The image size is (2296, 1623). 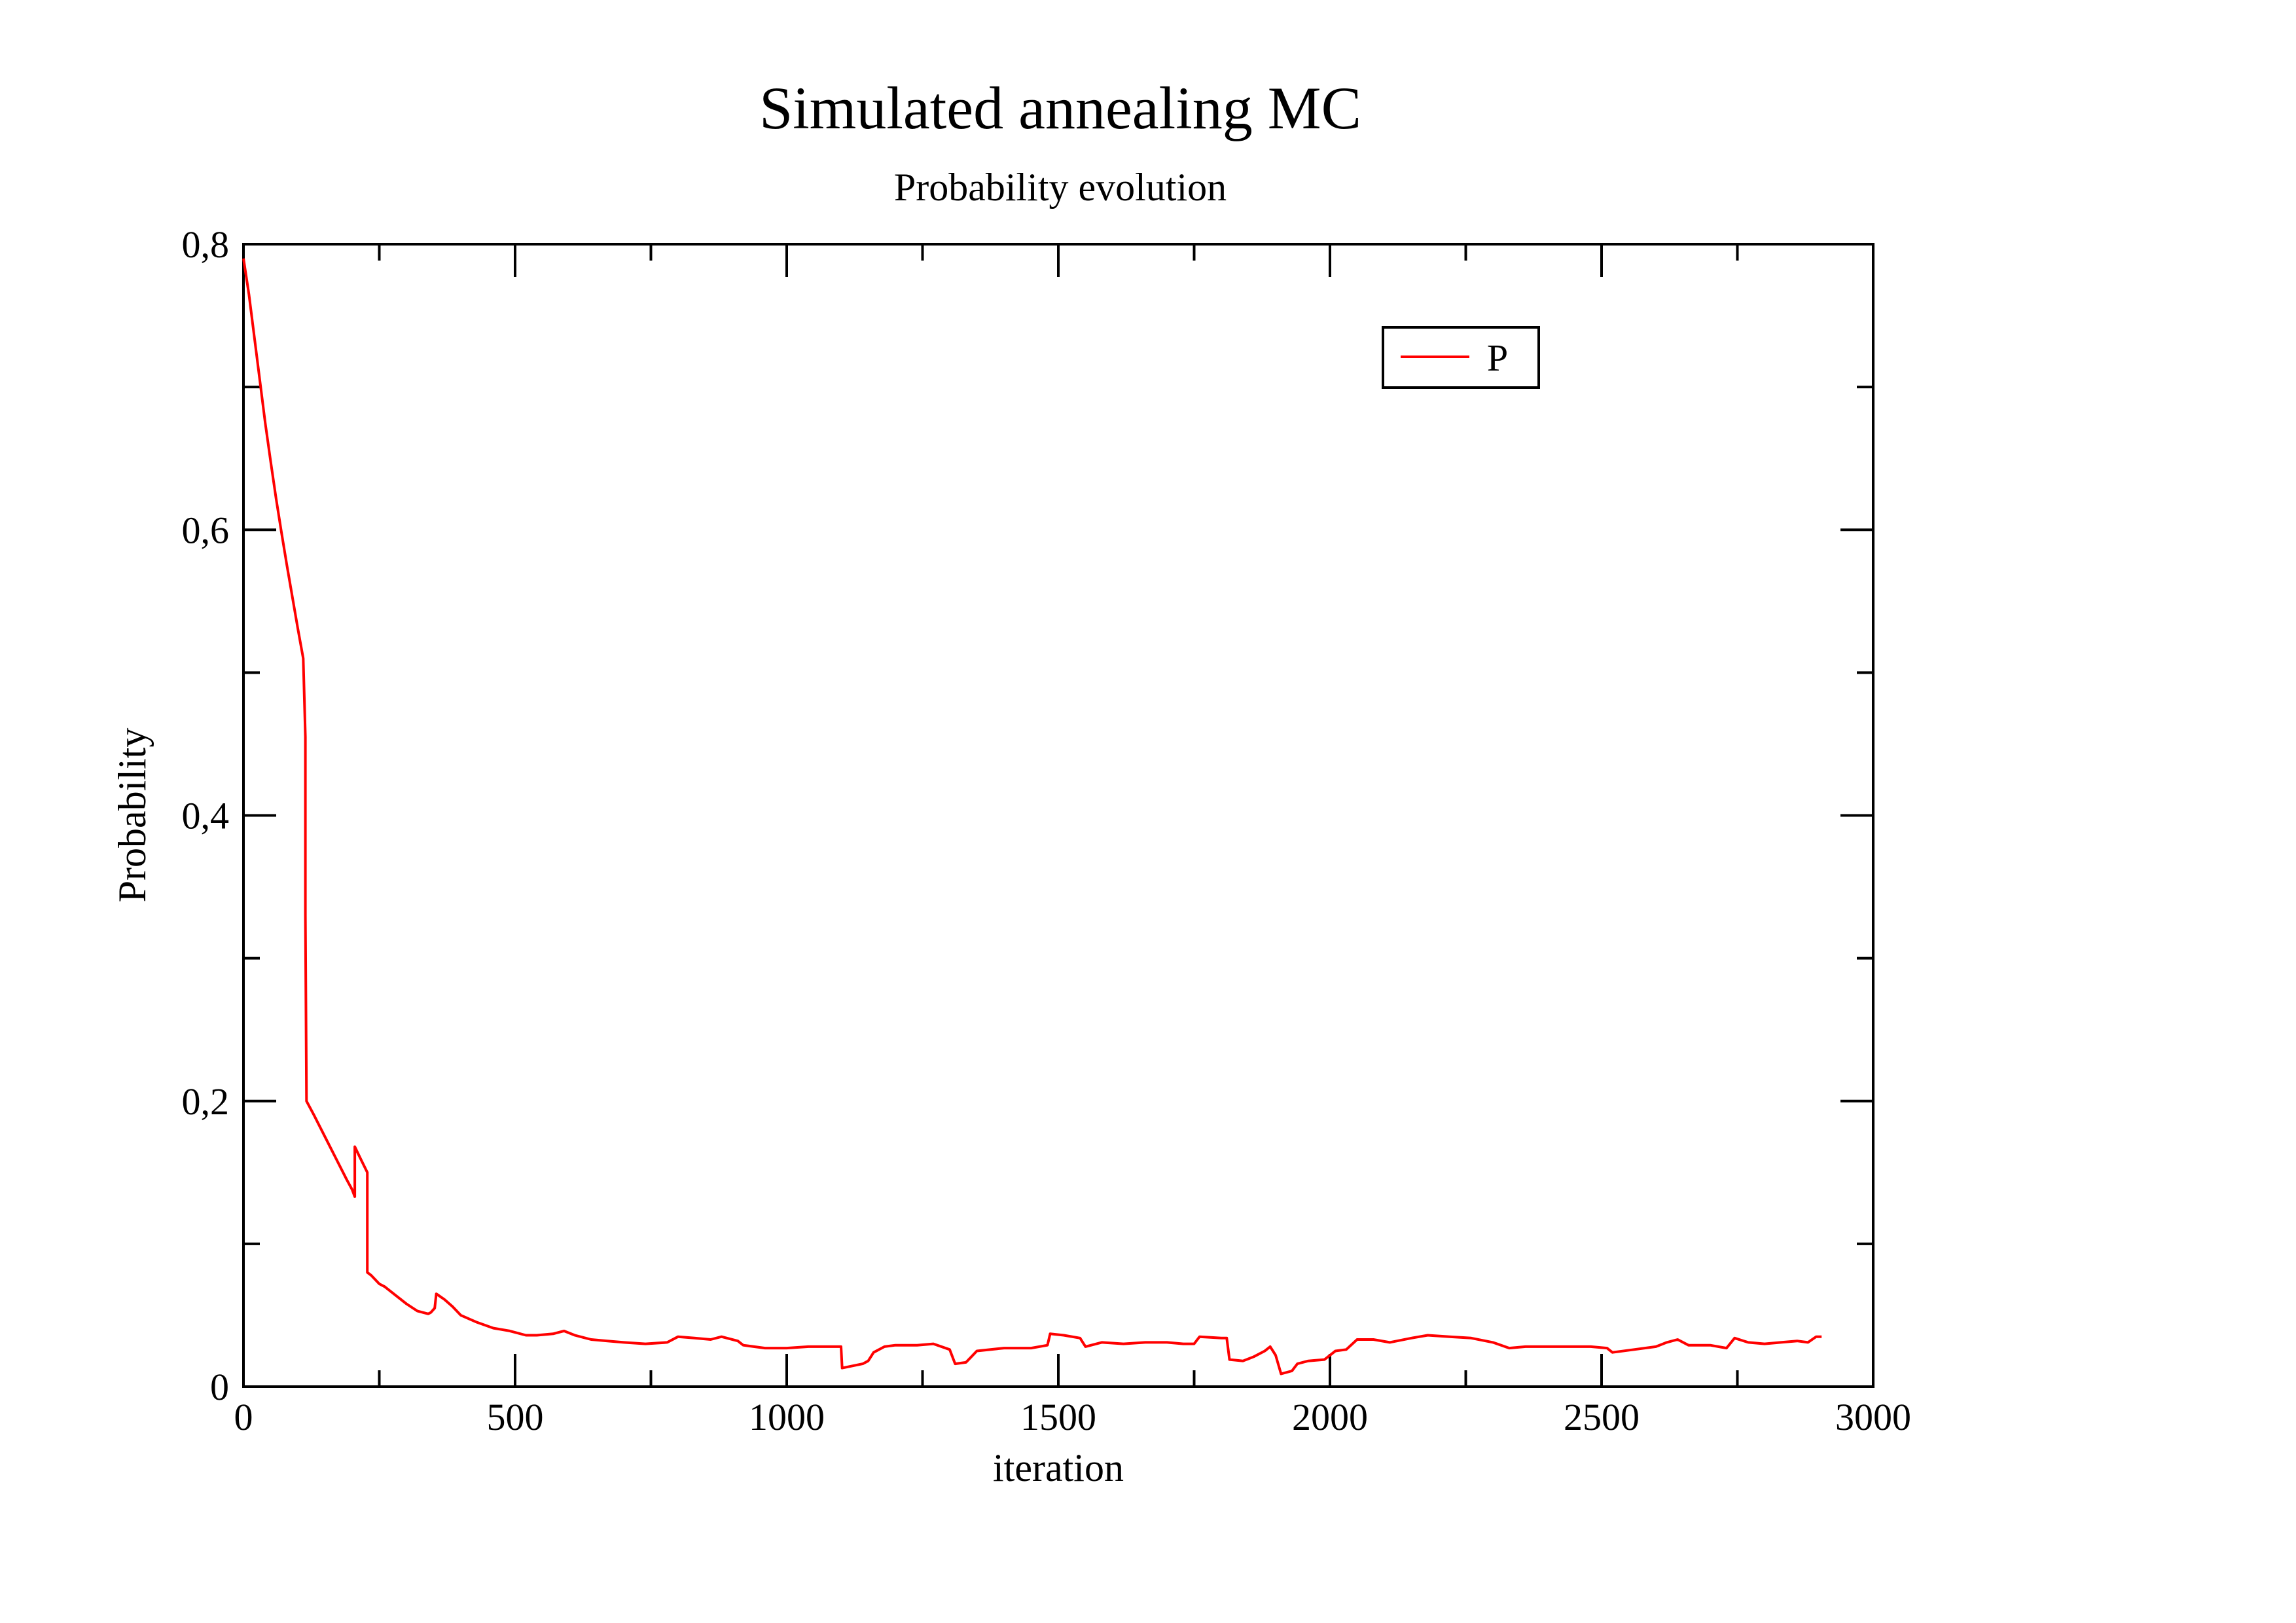 What do you see at coordinates (1873, 1417) in the screenshot?
I see `x-tick-label: 3000` at bounding box center [1873, 1417].